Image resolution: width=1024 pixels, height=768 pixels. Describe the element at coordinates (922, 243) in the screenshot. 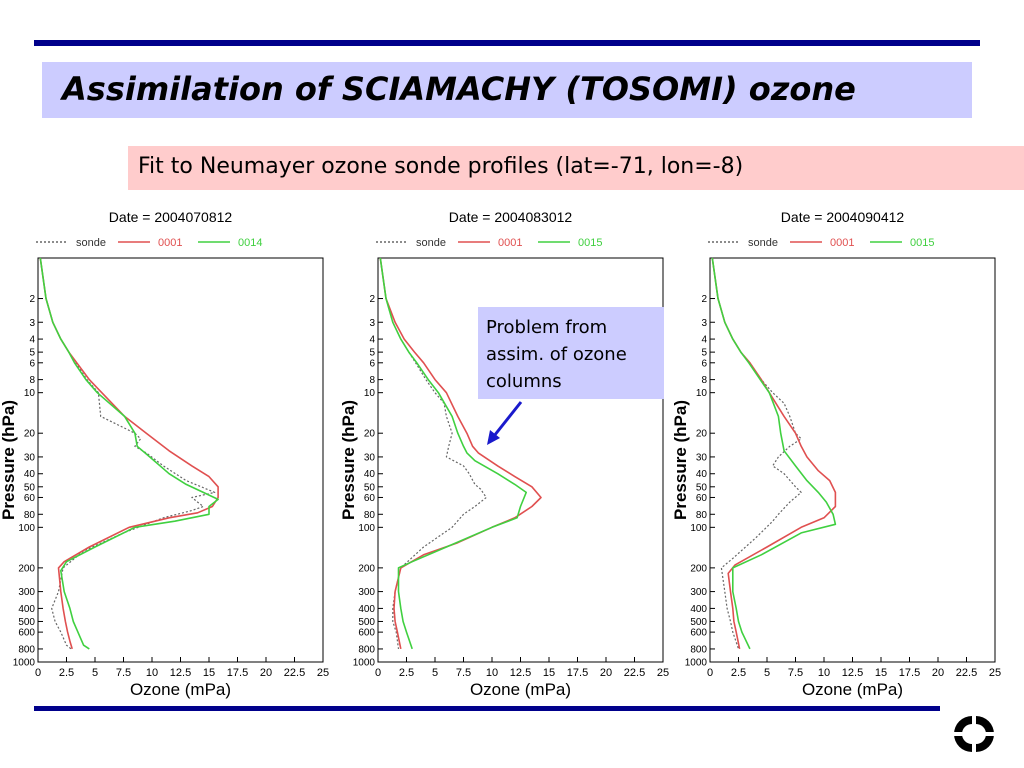

I see `legend-label: 0015` at that location.